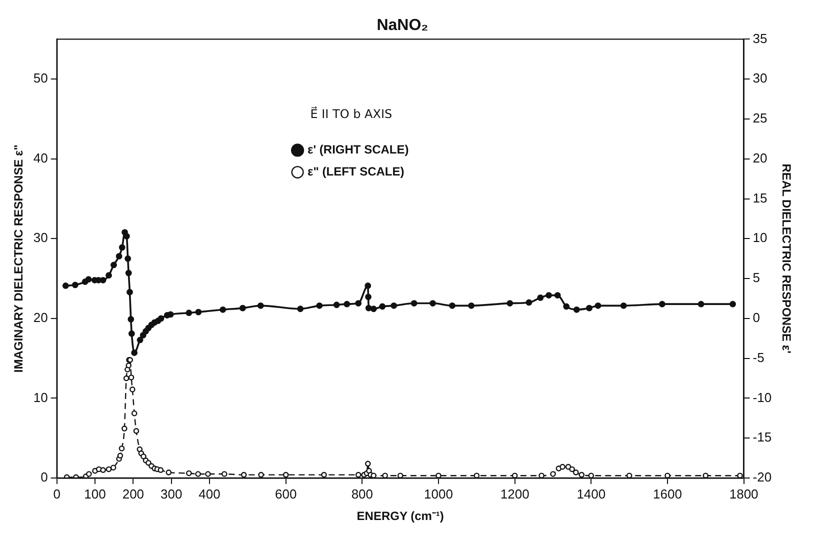 The height and width of the screenshot is (543, 815). Describe the element at coordinates (591, 494) in the screenshot. I see `x-tick-label: 1400` at that location.